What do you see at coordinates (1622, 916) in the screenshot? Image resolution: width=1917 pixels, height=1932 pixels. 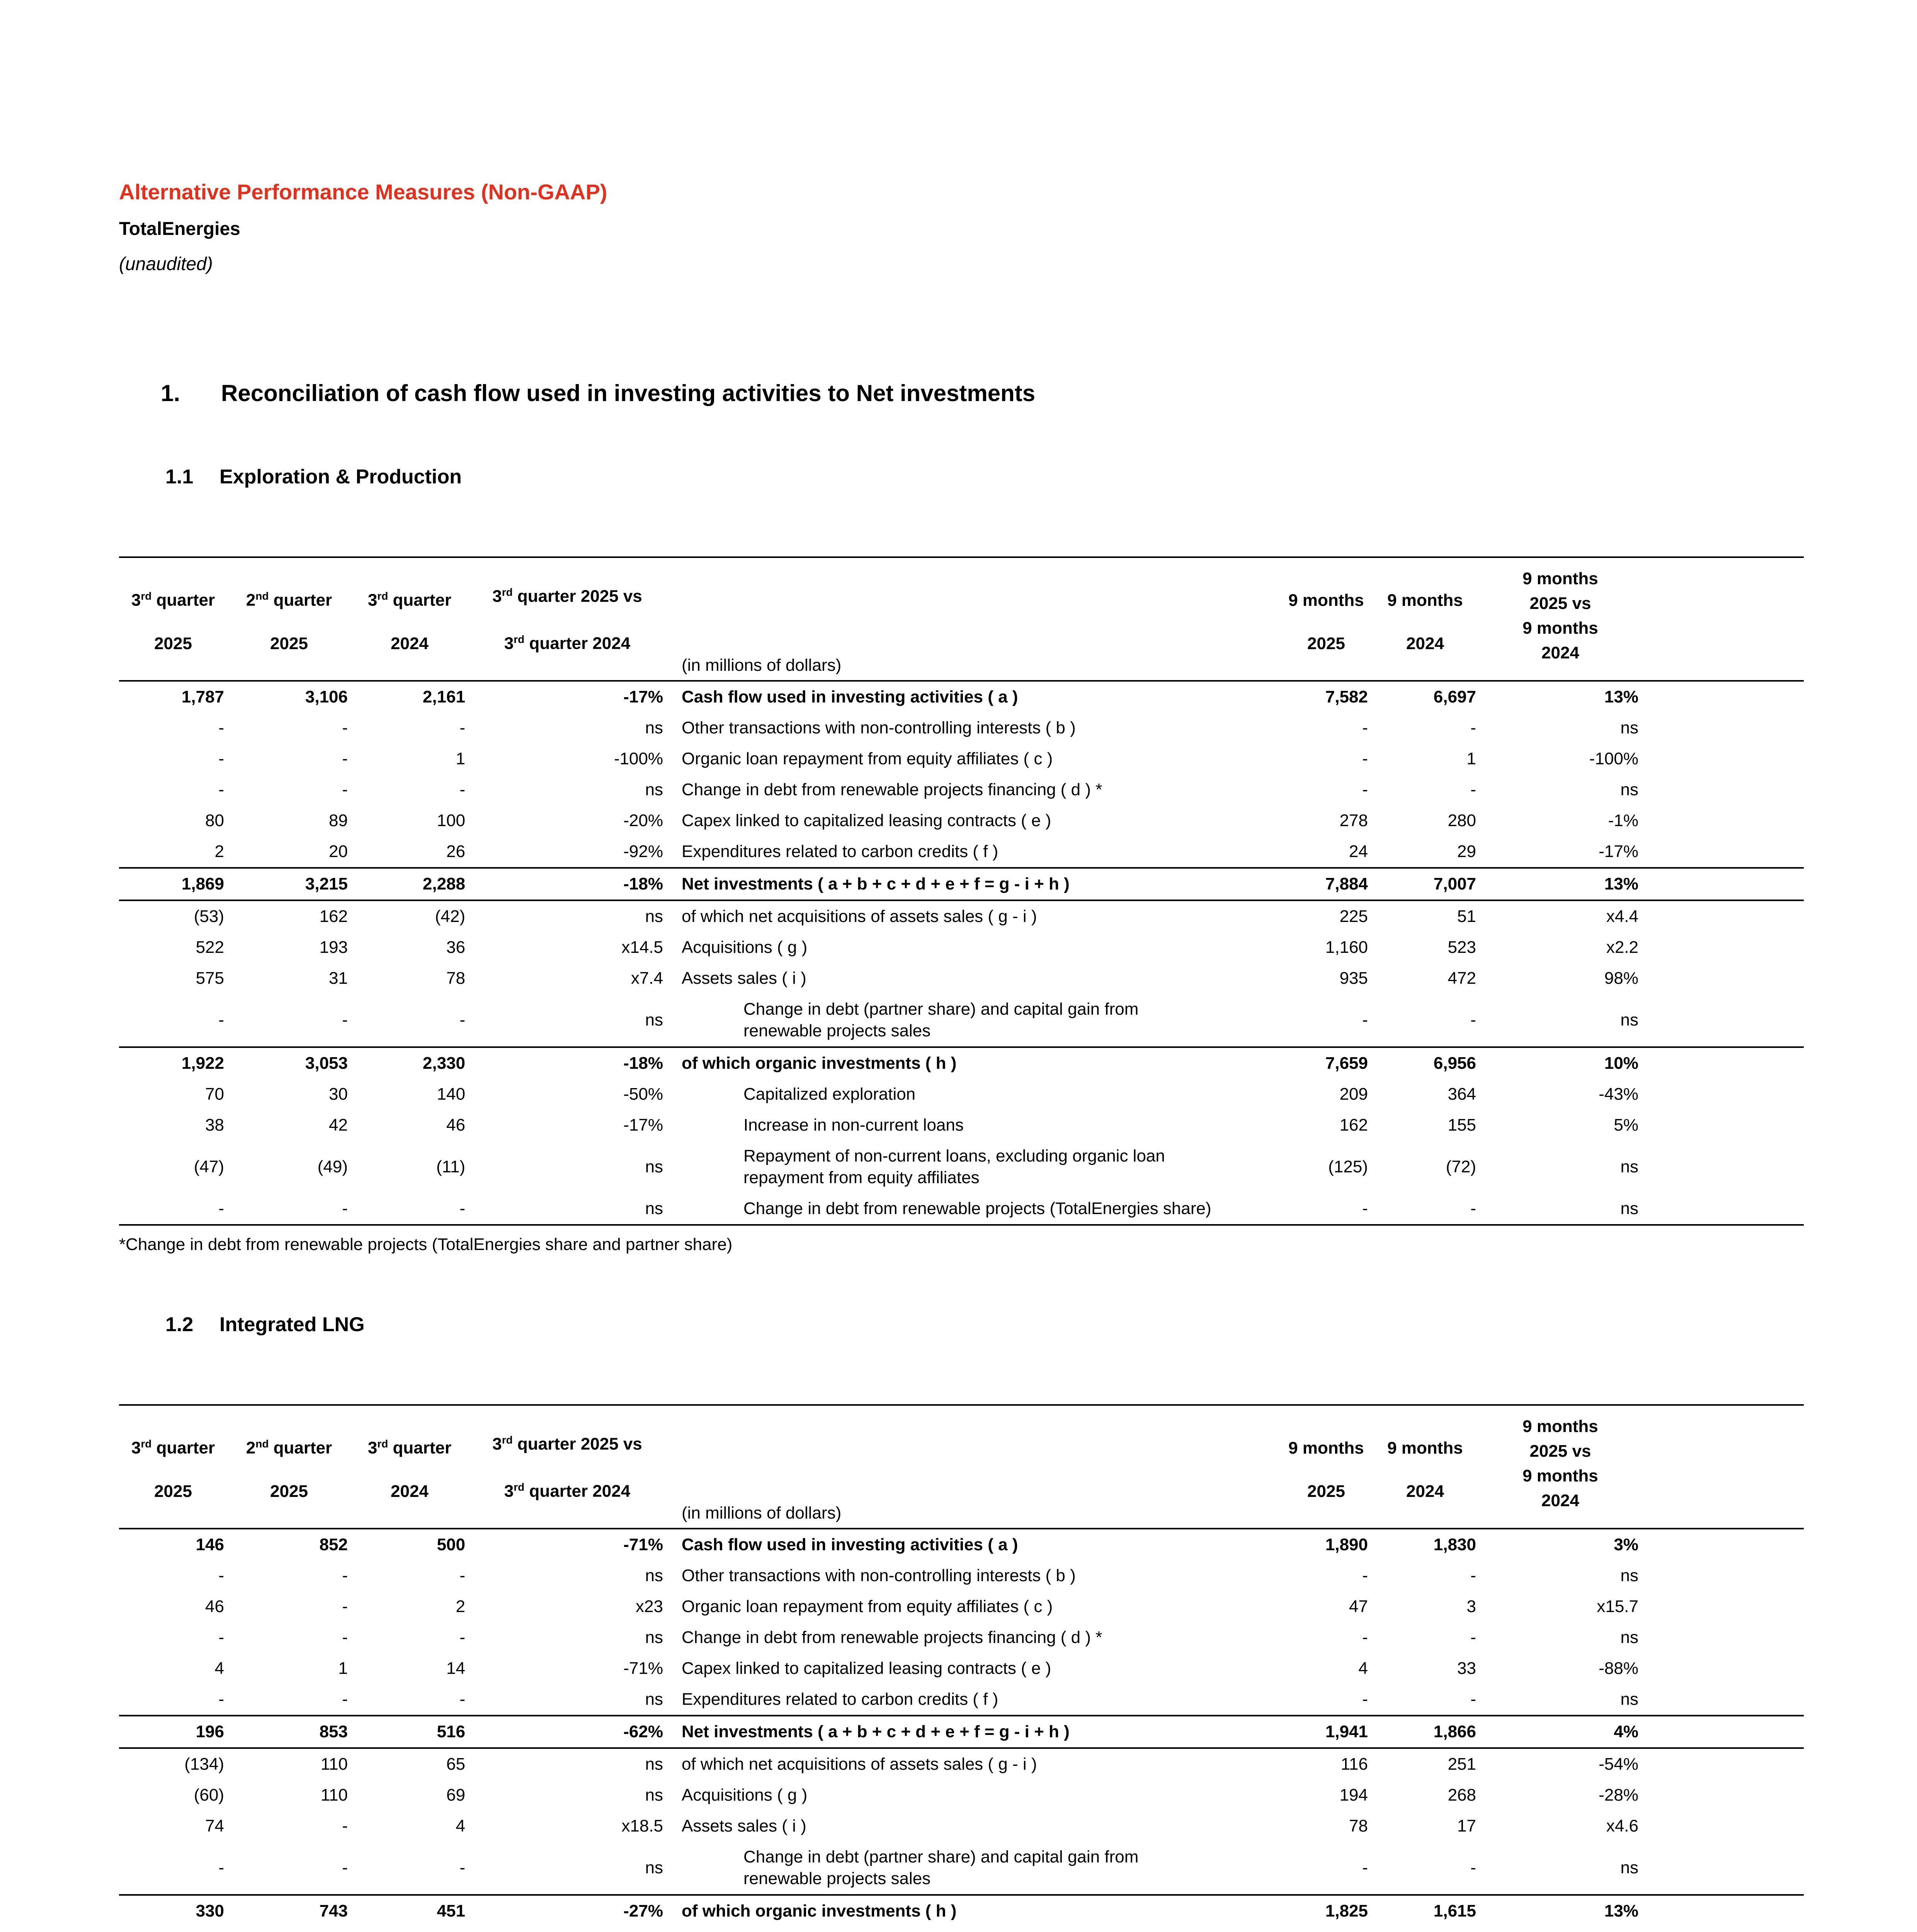 I see `value-cell: x4.4` at bounding box center [1622, 916].